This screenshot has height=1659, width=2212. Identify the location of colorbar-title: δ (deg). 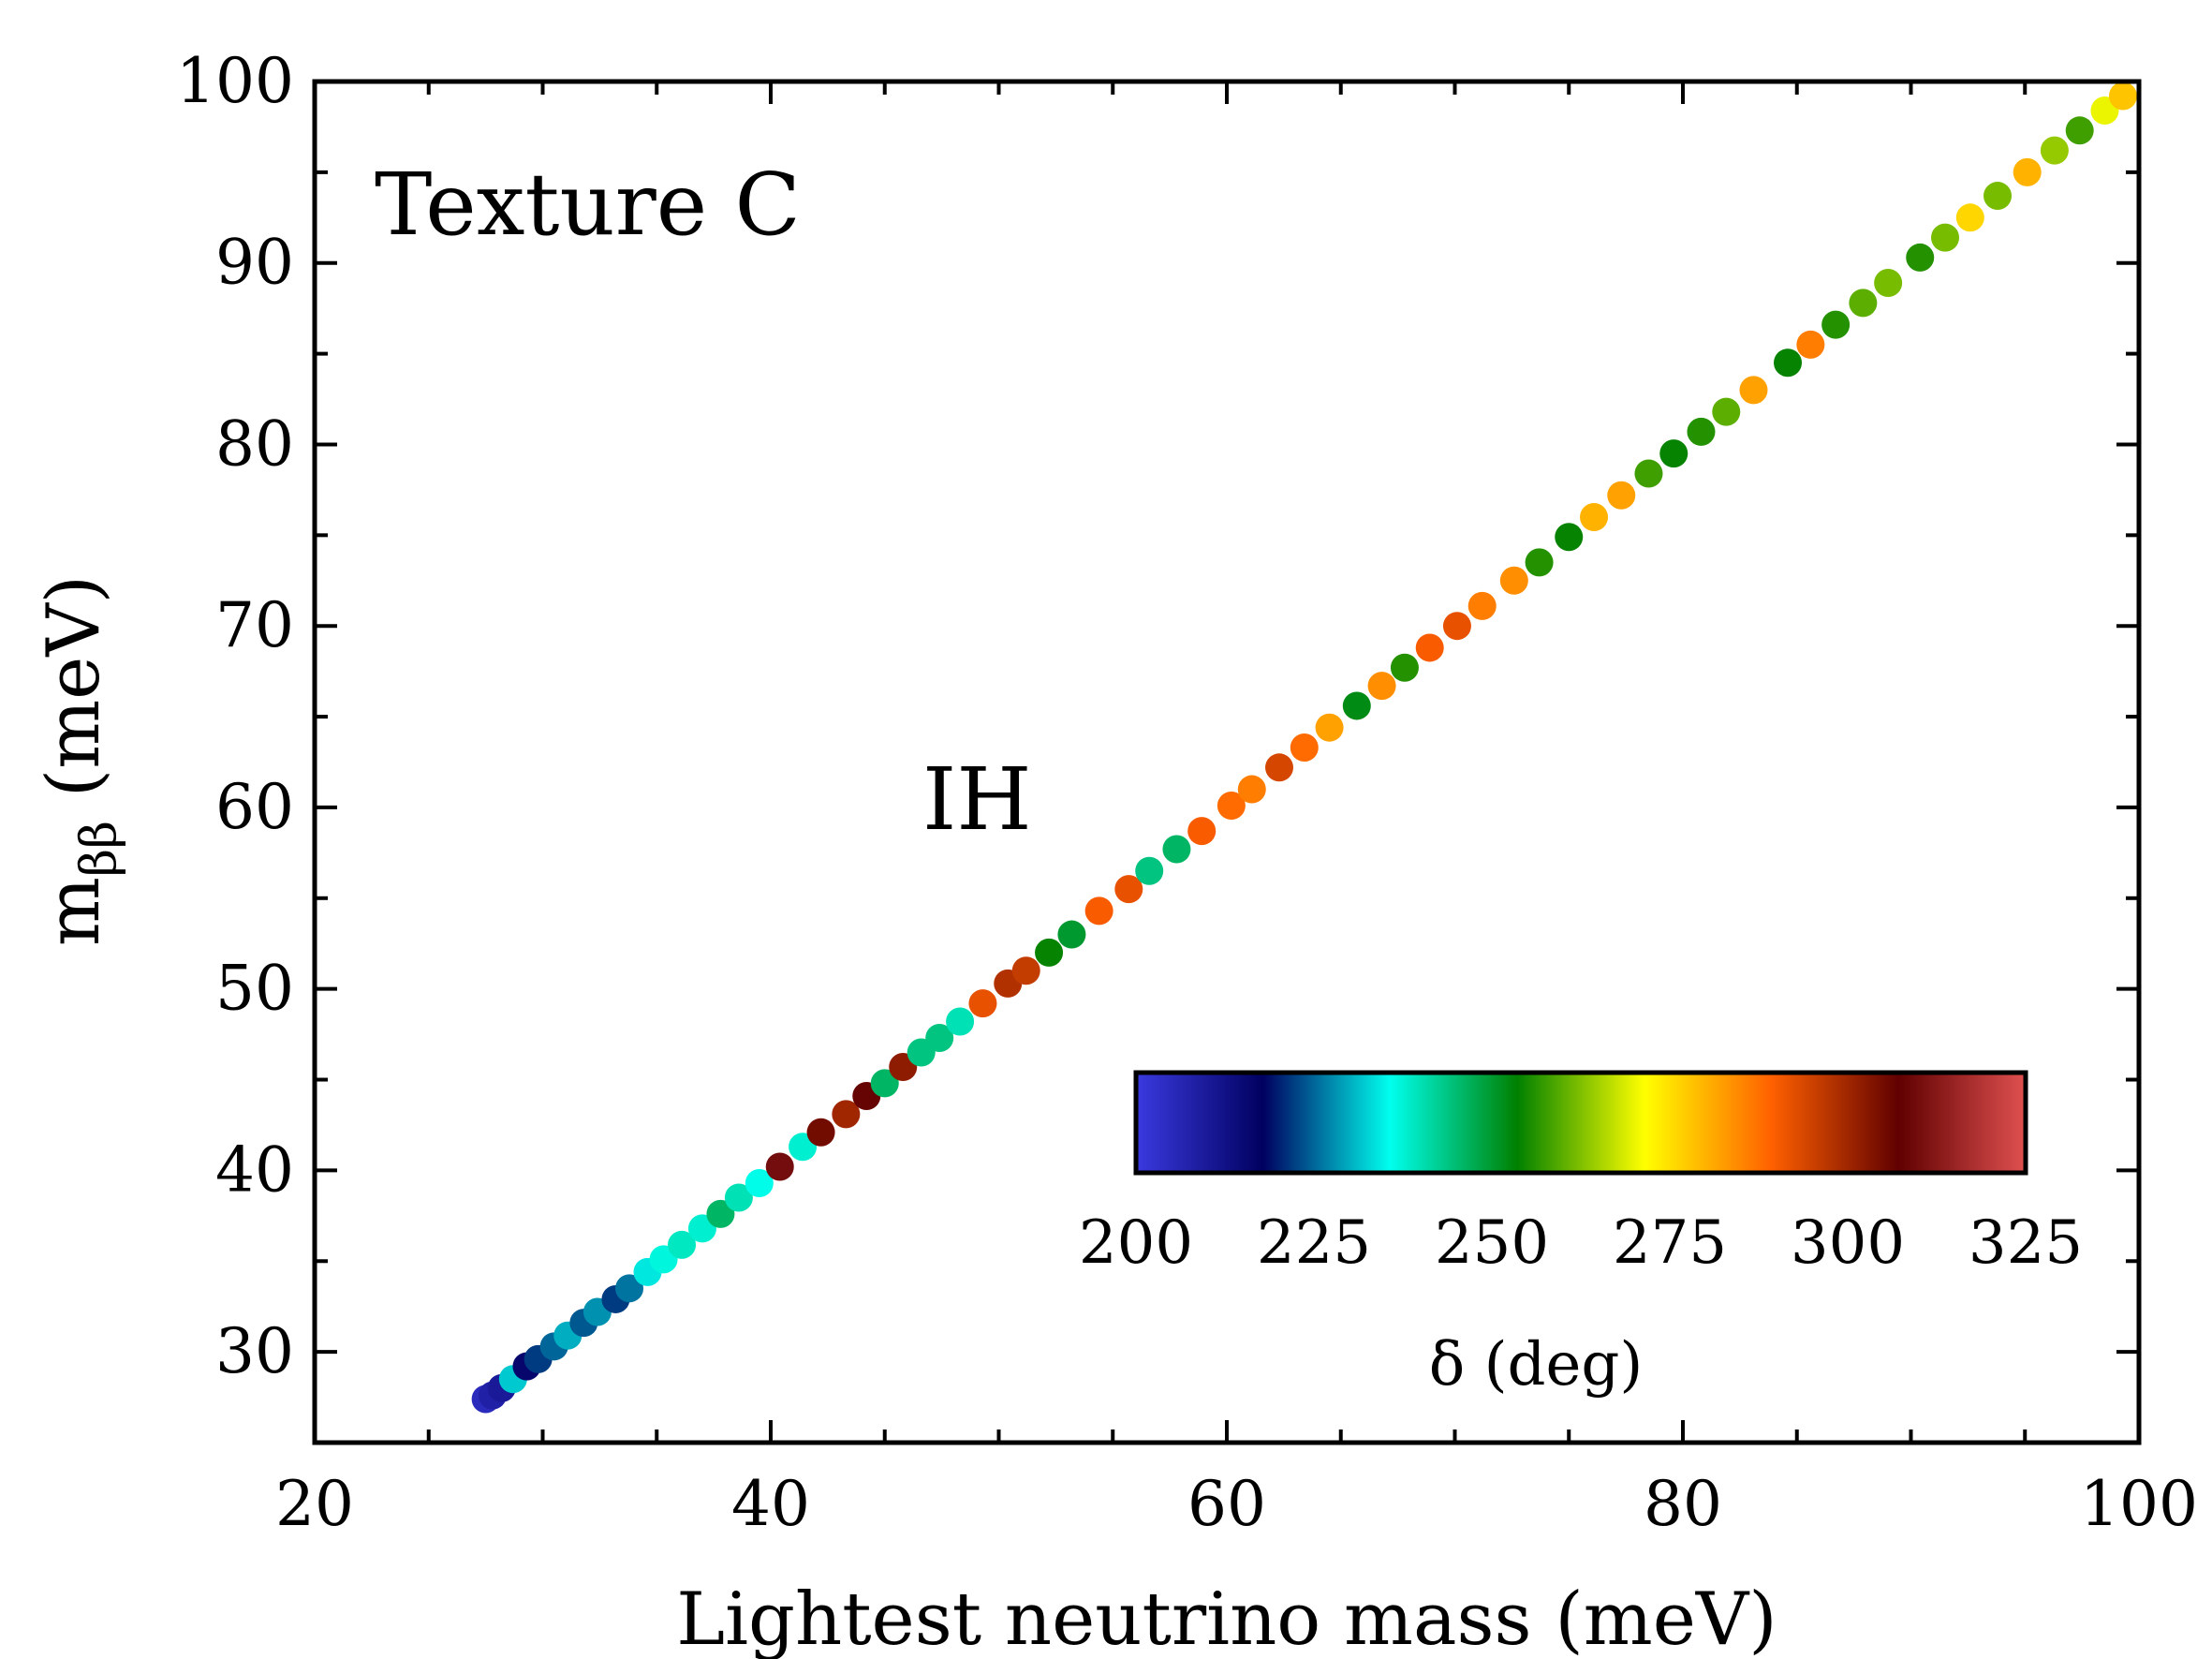
(1536, 1365).